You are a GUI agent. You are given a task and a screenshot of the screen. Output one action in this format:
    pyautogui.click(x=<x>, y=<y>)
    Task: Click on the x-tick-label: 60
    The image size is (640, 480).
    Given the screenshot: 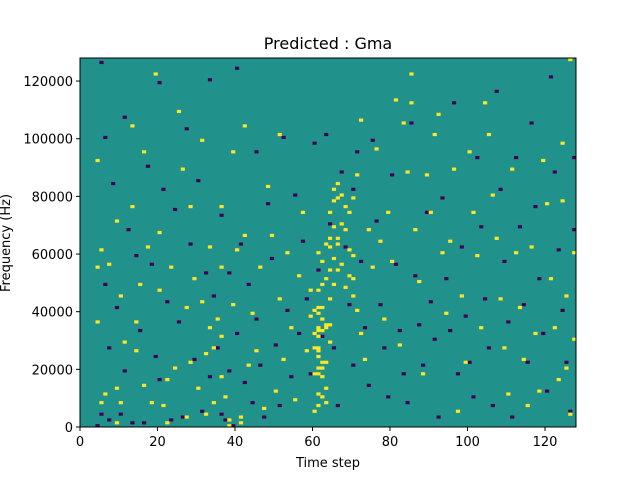 What is the action you would take?
    pyautogui.click(x=312, y=442)
    